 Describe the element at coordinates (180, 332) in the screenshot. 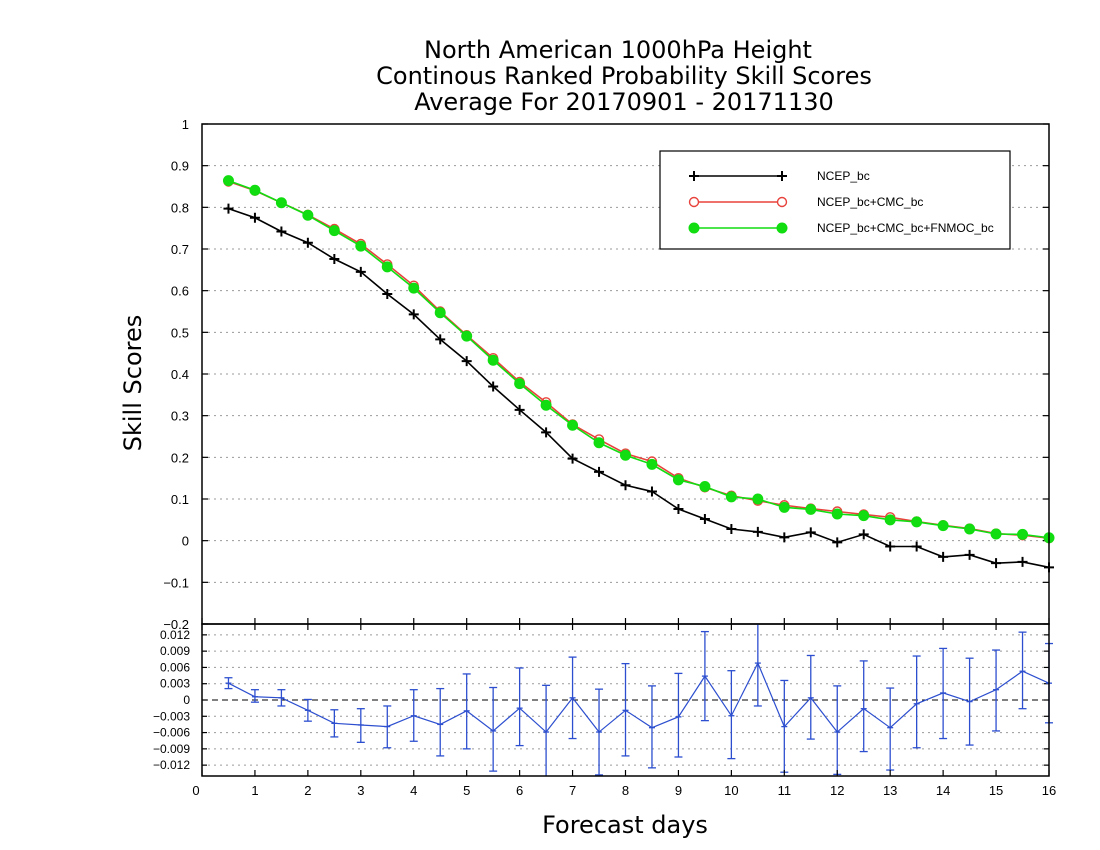

I see `y-tick-label: 0.5` at that location.